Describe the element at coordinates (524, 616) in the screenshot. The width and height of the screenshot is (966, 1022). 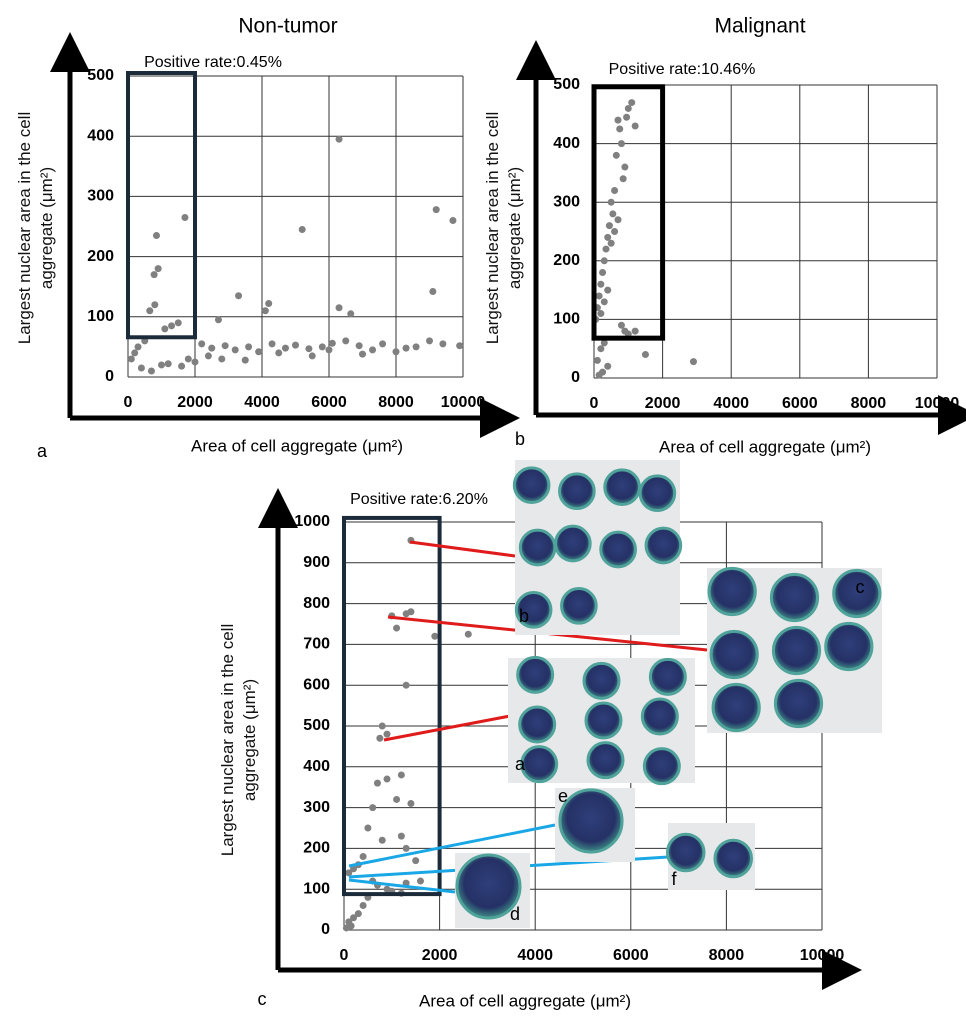
I see `image-label: b` at that location.